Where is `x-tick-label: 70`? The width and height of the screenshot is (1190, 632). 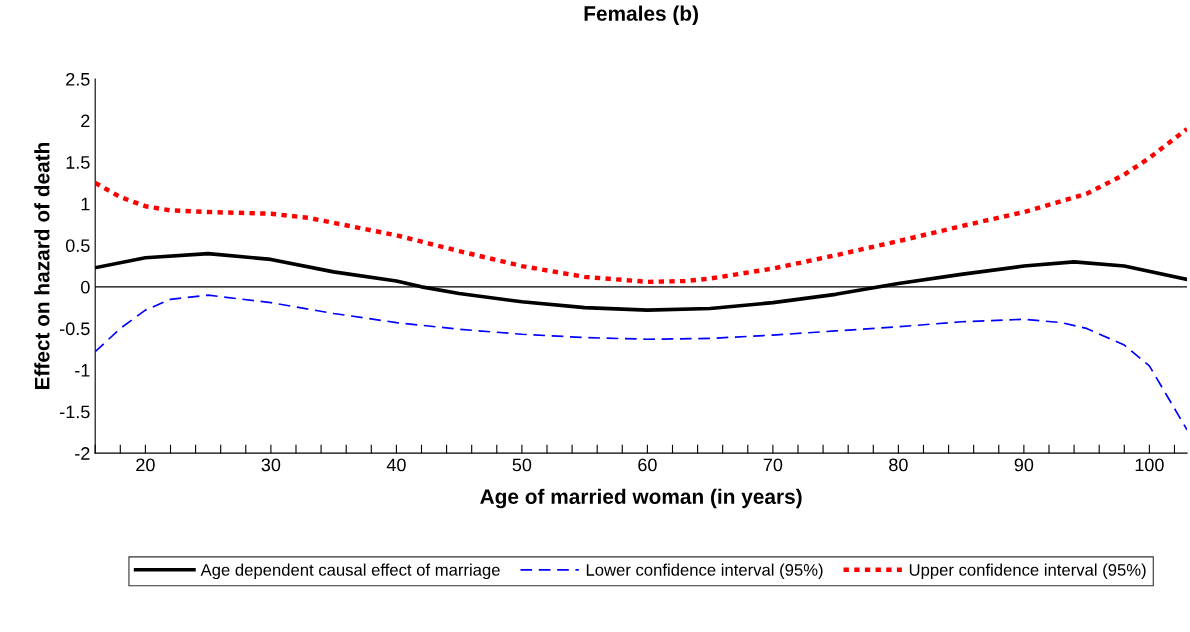 x-tick-label: 70 is located at coordinates (773, 465).